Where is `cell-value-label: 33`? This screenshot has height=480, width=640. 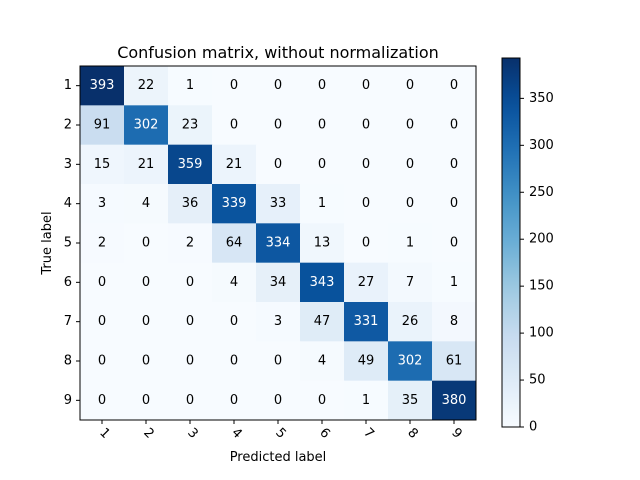
cell-value-label: 33 is located at coordinates (278, 203).